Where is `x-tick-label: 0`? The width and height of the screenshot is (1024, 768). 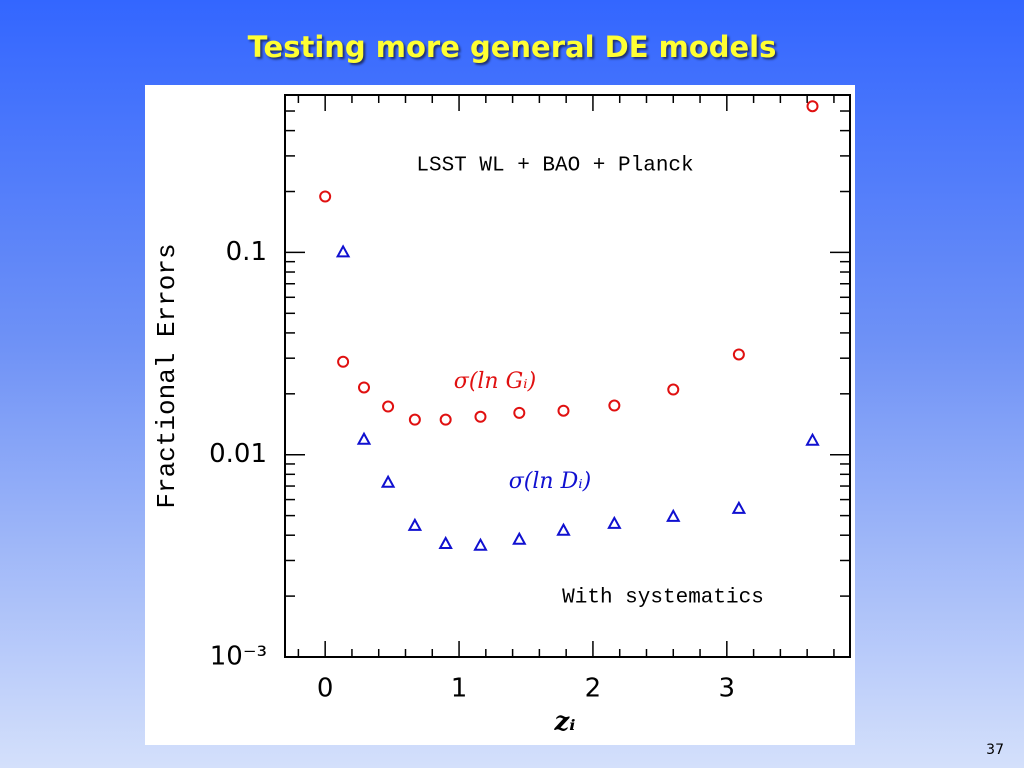
x-tick-label: 0 is located at coordinates (325, 689).